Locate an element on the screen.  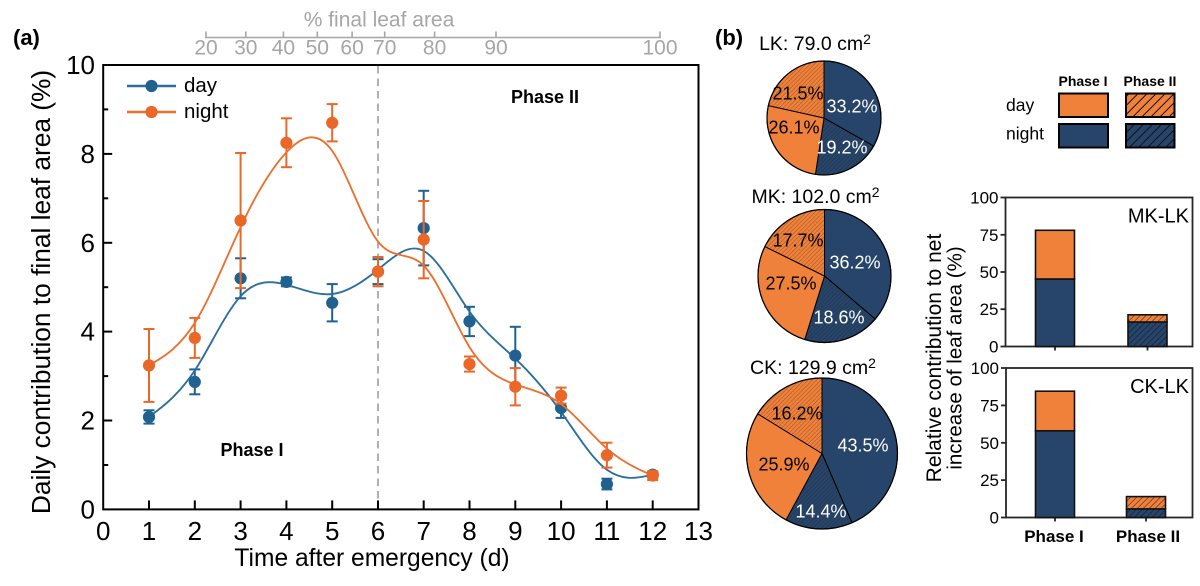
svg-text: 19.2% is located at coordinates (841, 147).